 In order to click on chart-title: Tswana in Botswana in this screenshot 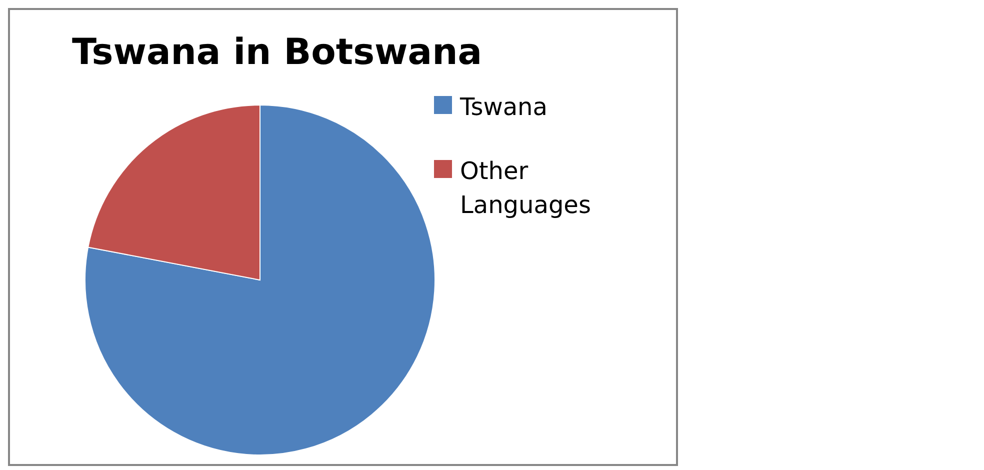, I will do `click(277, 53)`.